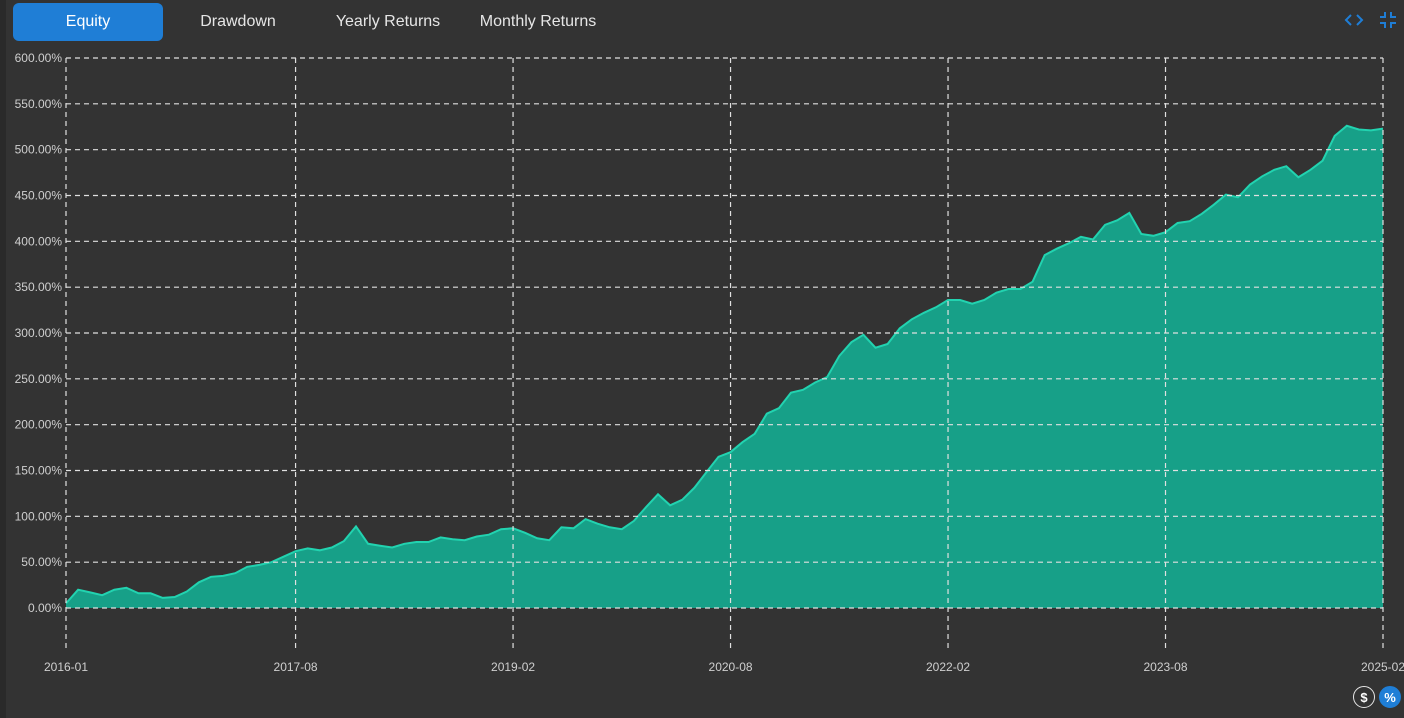 This screenshot has width=1404, height=718. I want to click on y-tick-label: 0.00%, so click(45, 608).